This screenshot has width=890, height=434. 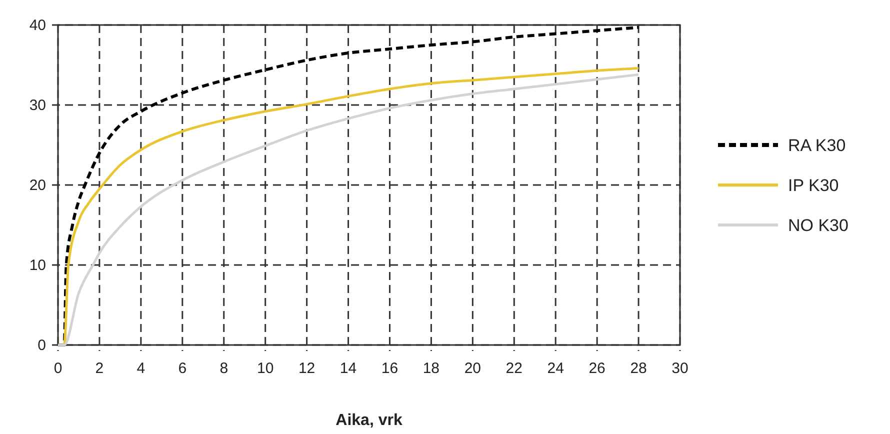 I want to click on x-tick-label: 12, so click(x=307, y=368).